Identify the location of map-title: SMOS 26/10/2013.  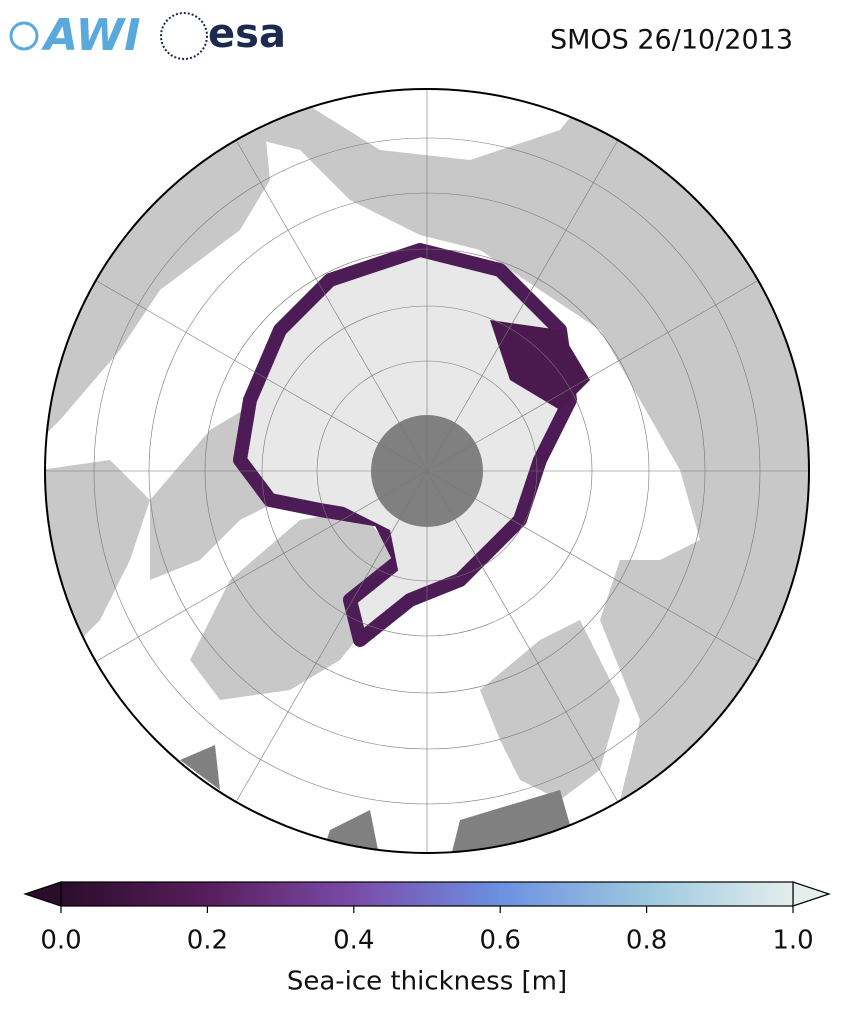
(671, 40).